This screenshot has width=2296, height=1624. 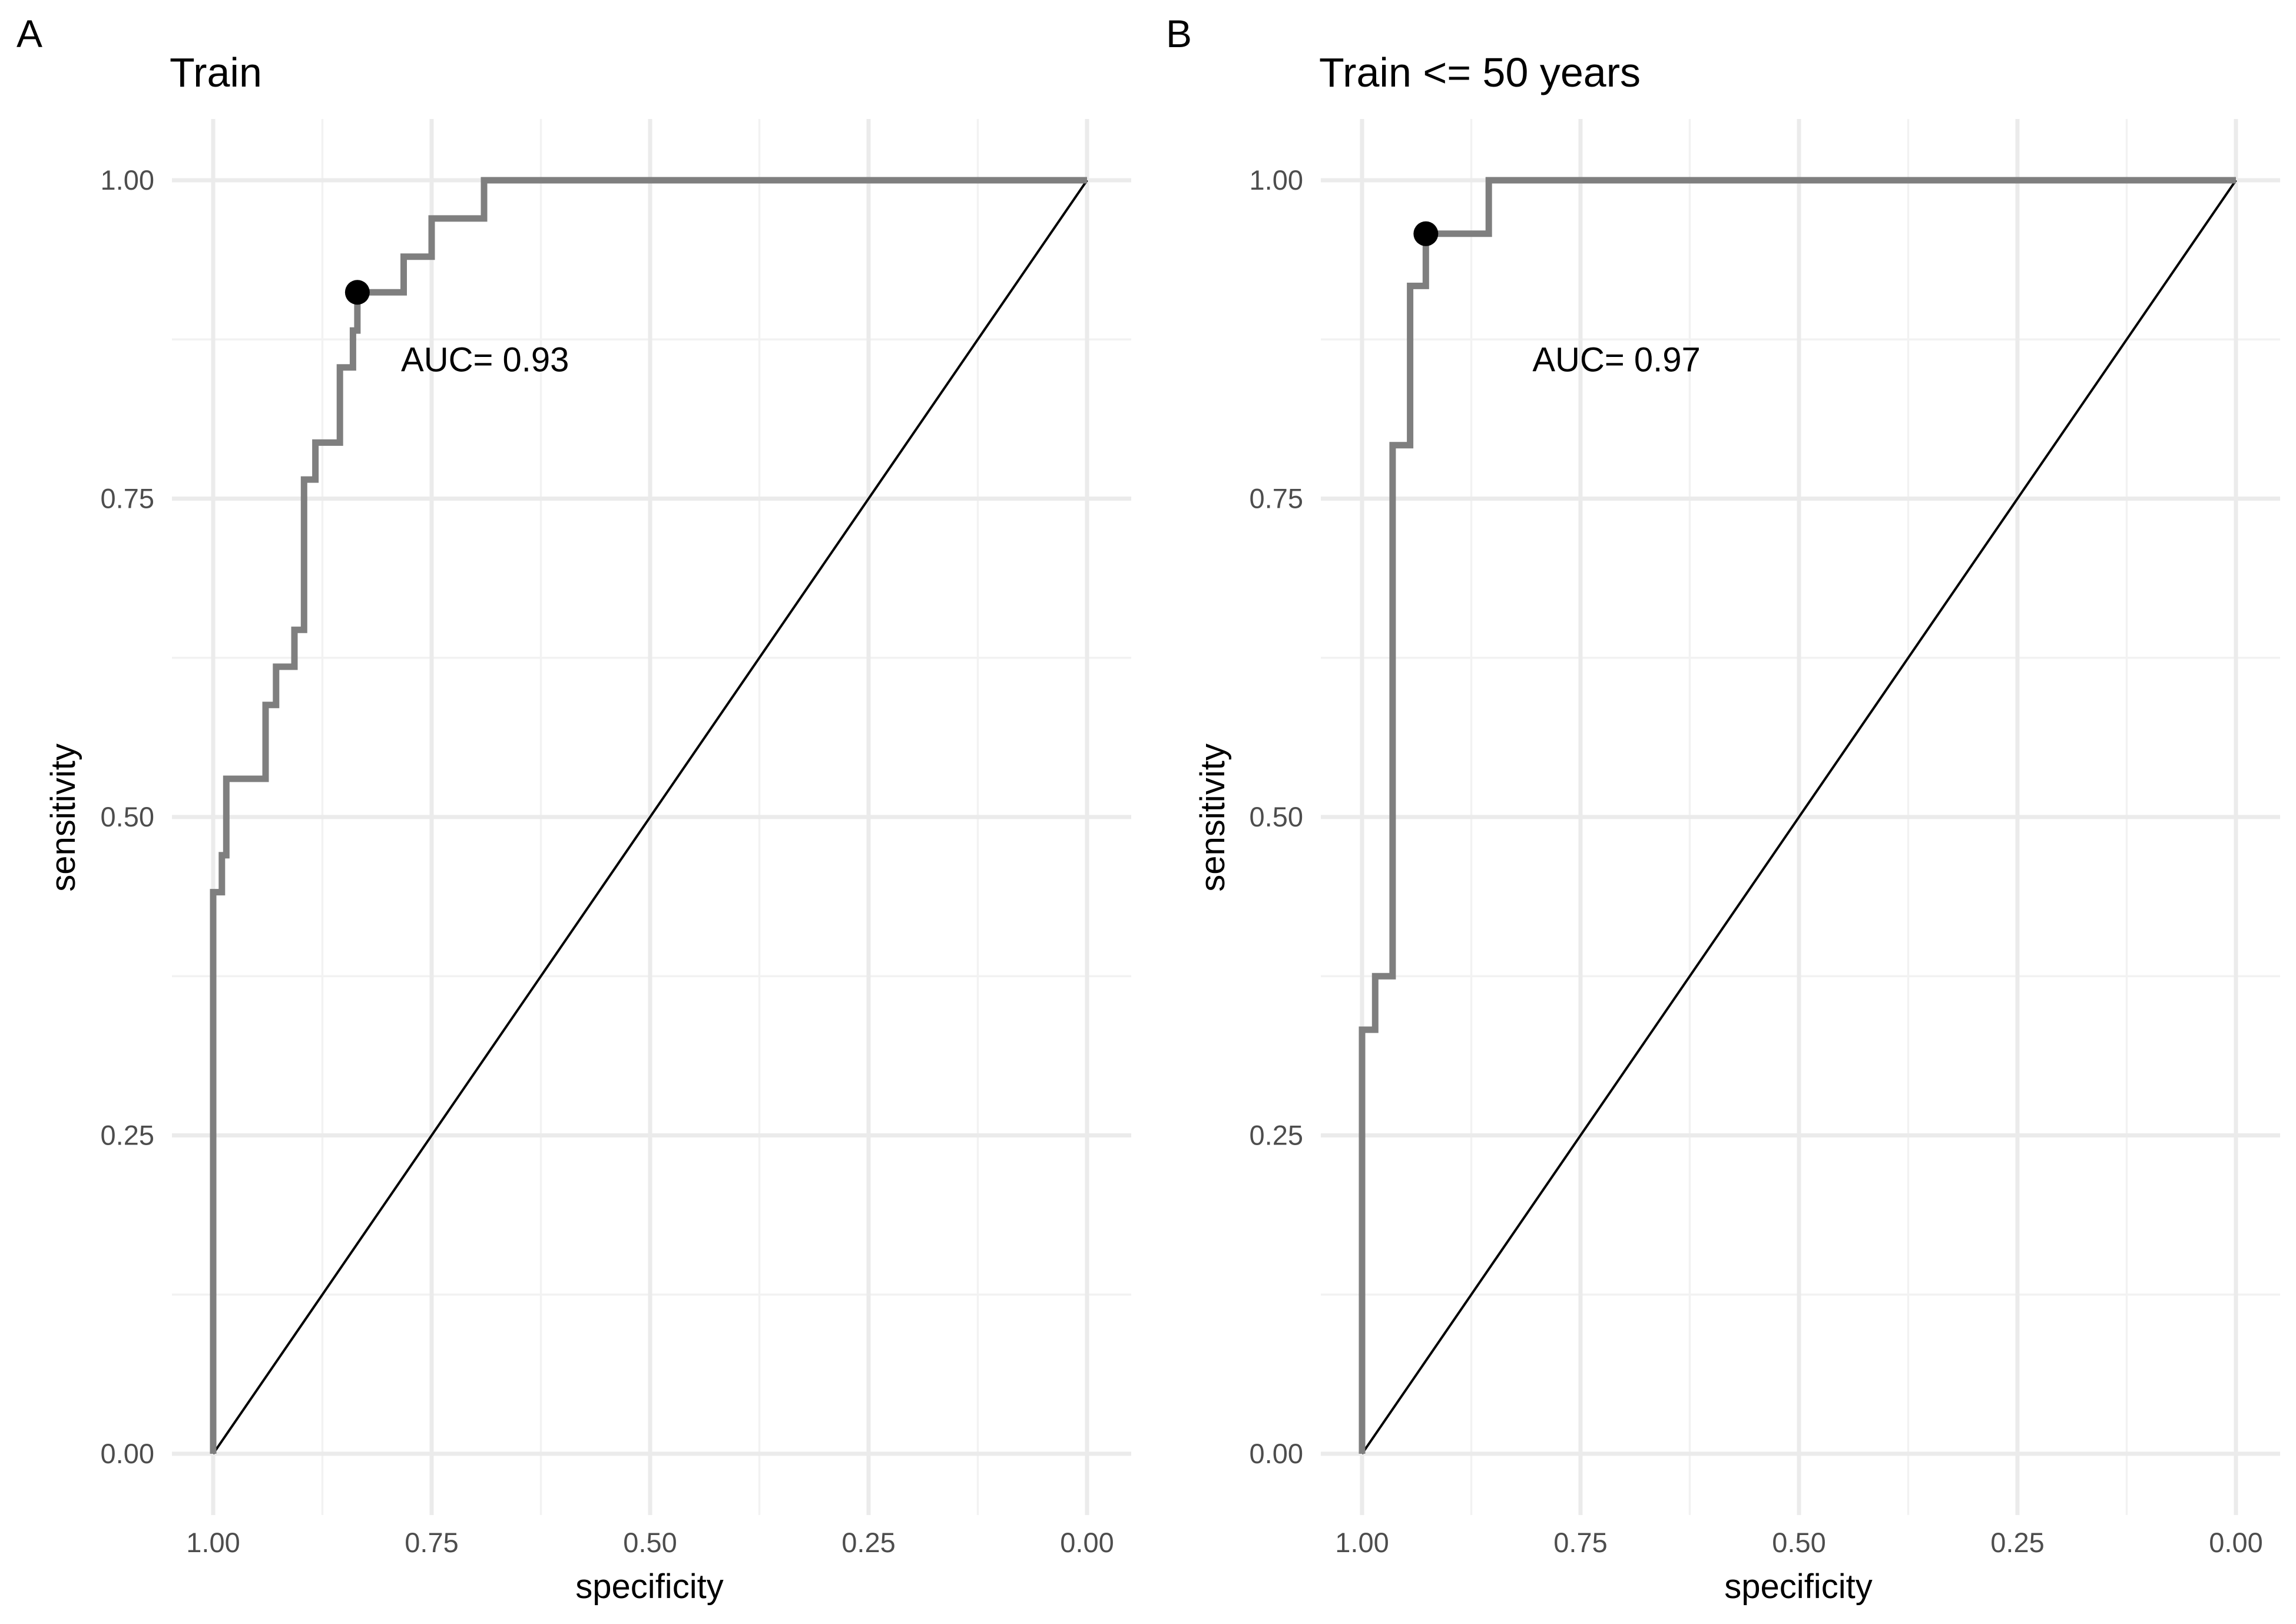 I want to click on panel-a-x-tick-labels: 1.00 0.75 0.50 0.25 0.00, so click(x=650, y=1542).